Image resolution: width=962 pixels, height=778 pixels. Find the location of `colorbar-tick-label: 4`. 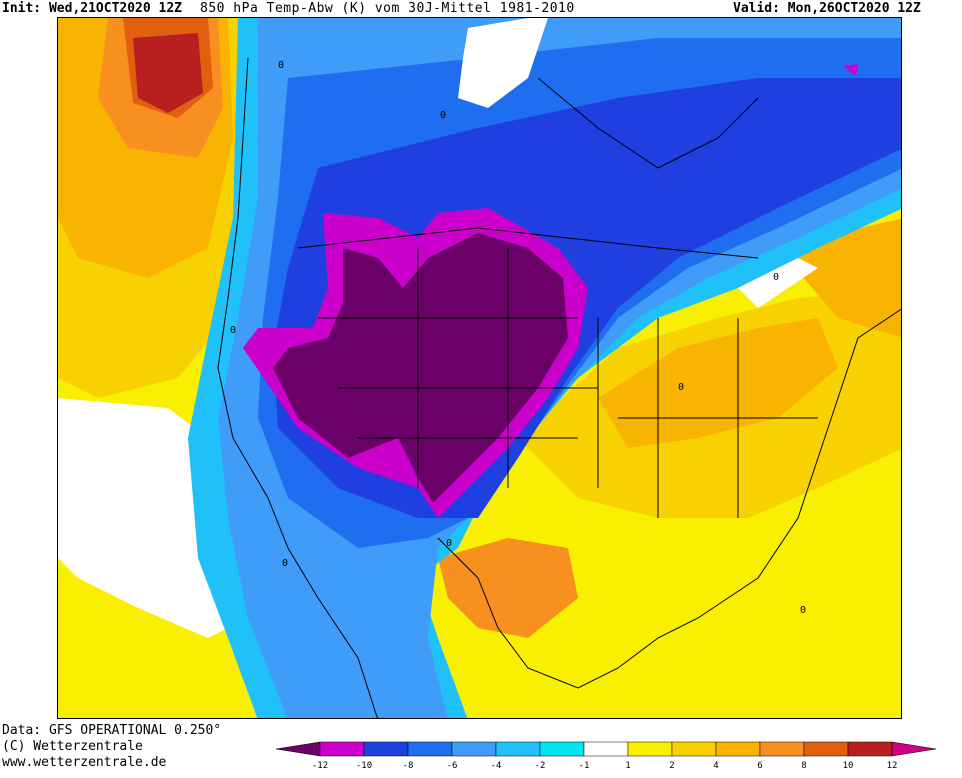

colorbar-tick-label: 4 is located at coordinates (715, 766).